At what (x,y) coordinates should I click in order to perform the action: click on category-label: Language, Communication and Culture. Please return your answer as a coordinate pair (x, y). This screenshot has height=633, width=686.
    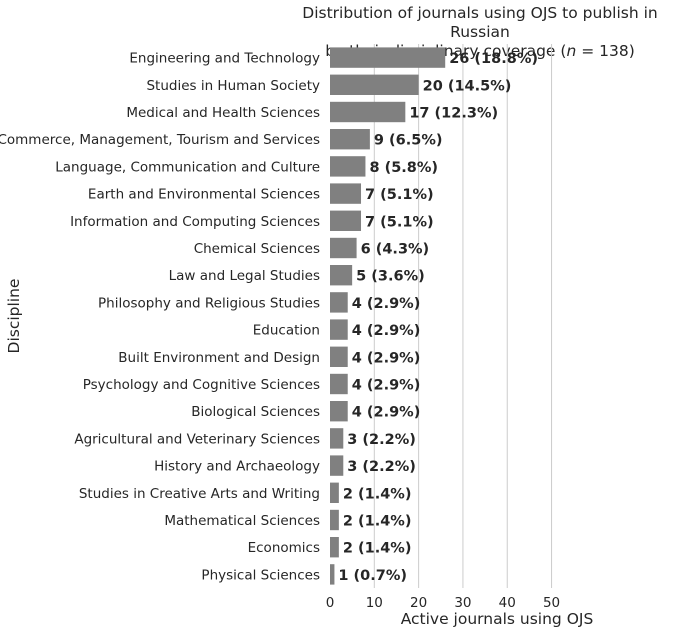
    Looking at the image, I should click on (187, 167).